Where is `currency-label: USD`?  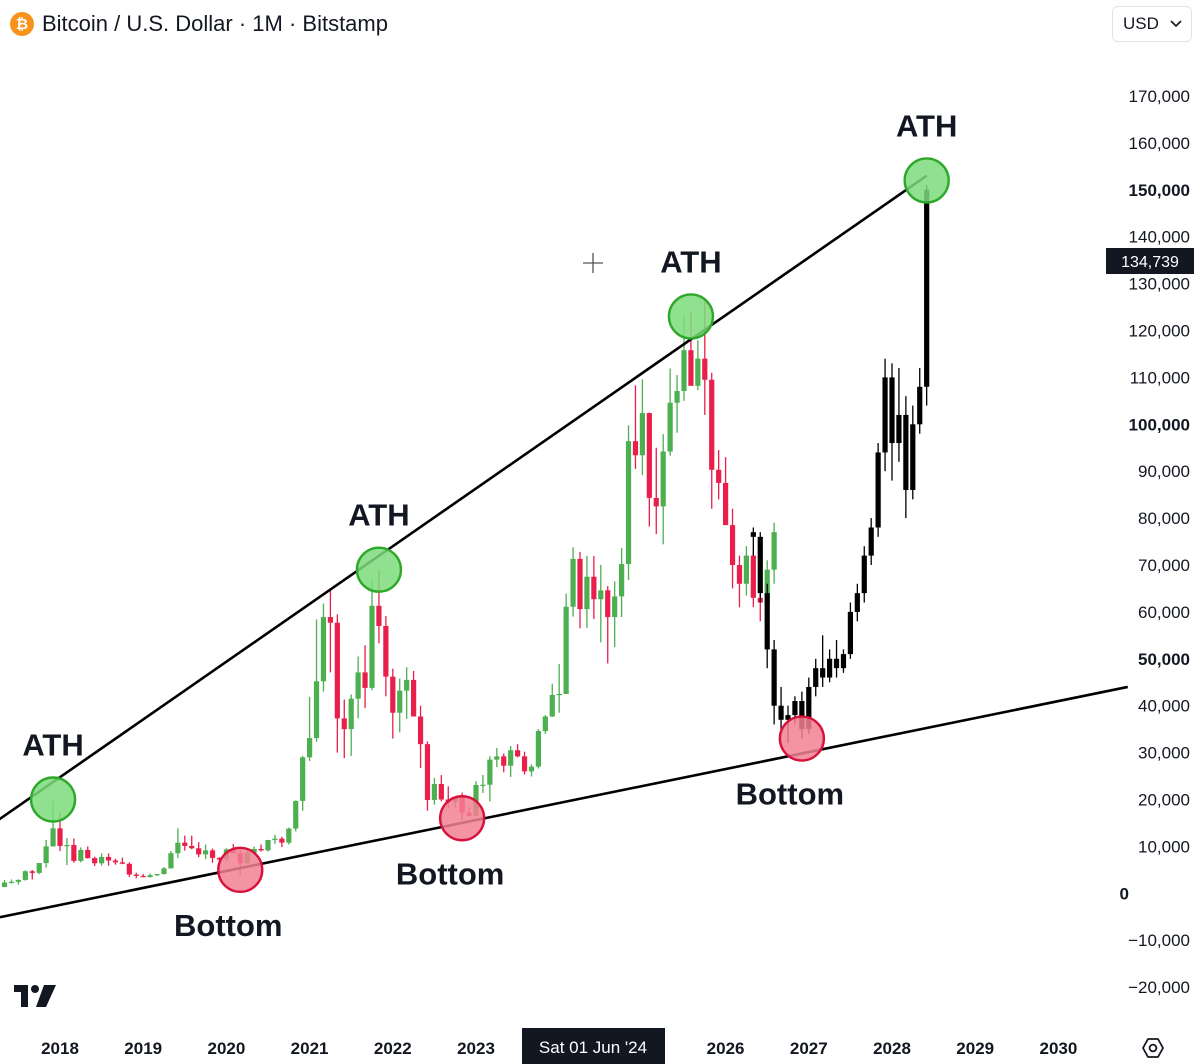 currency-label: USD is located at coordinates (1141, 23).